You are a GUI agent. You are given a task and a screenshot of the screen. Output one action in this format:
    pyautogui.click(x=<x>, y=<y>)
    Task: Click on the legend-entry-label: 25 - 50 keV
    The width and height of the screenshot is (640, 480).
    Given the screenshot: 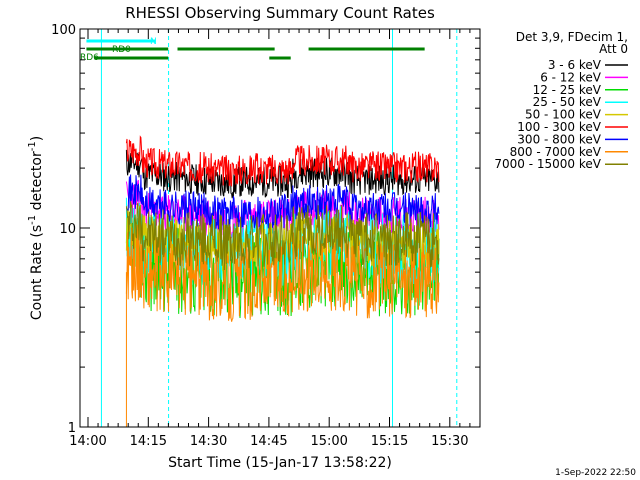 What is the action you would take?
    pyautogui.click(x=567, y=102)
    